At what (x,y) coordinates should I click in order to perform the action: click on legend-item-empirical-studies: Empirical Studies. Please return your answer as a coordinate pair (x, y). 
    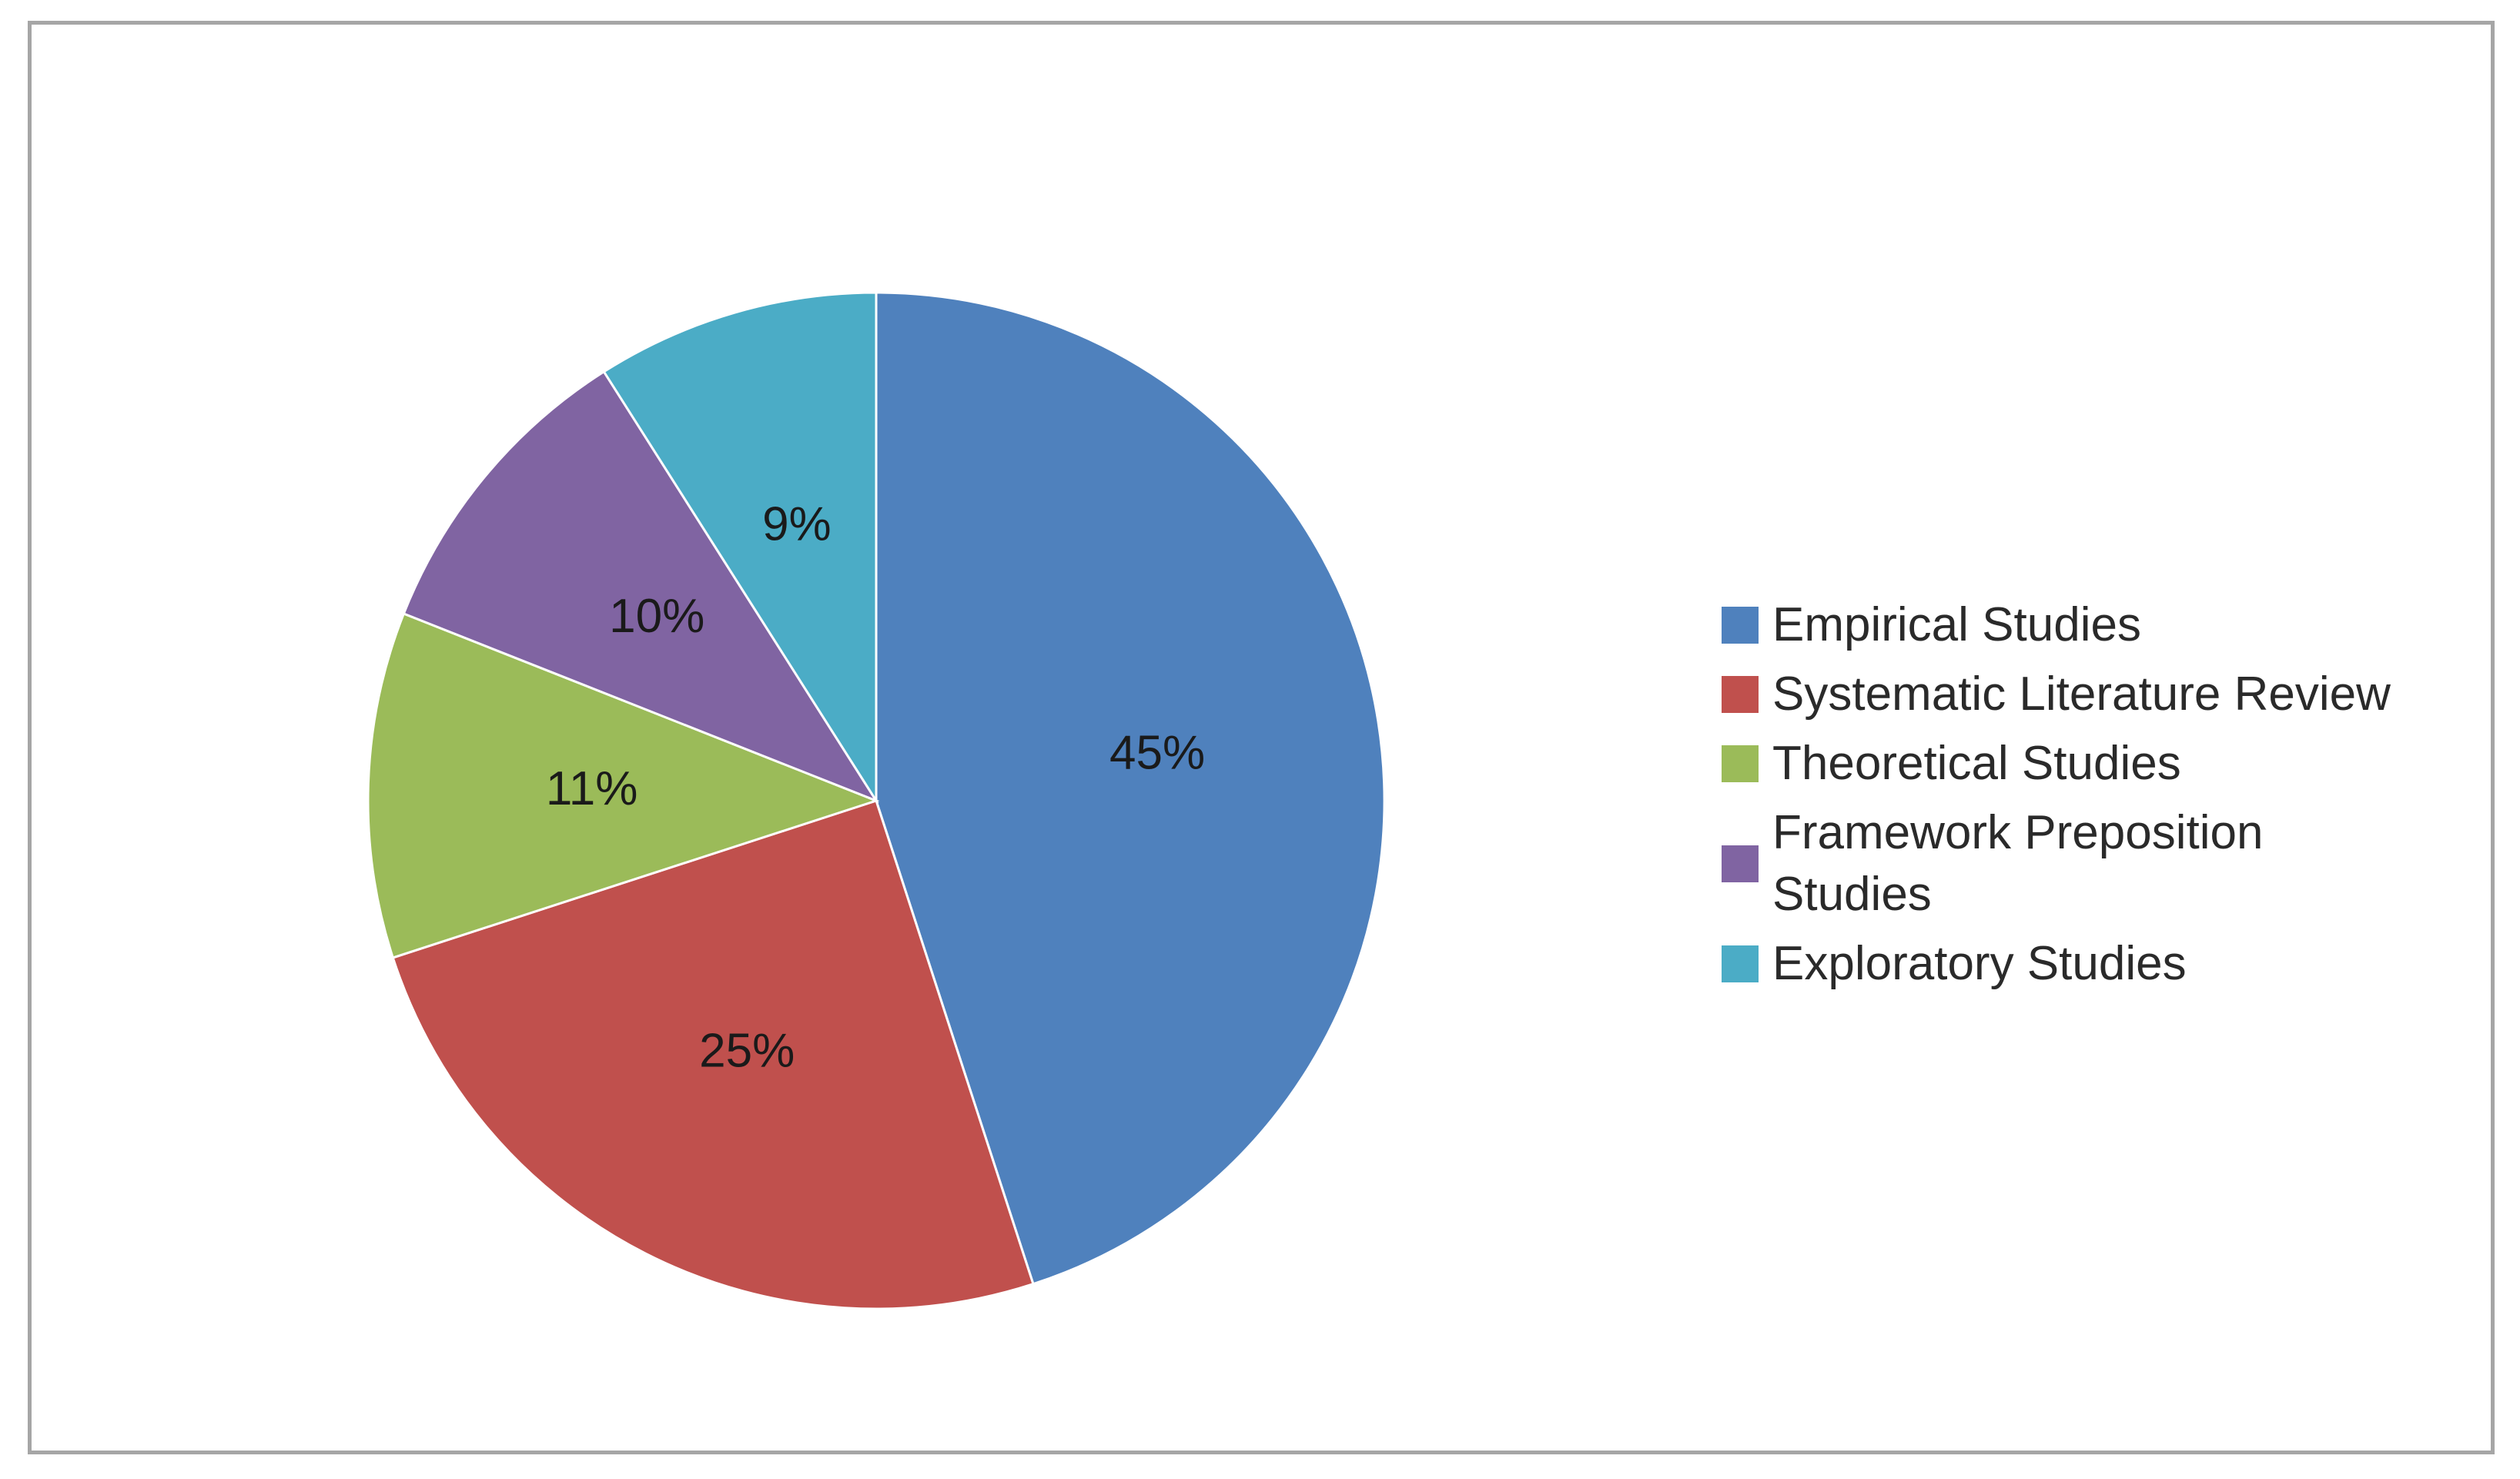
    Looking at the image, I should click on (2099, 625).